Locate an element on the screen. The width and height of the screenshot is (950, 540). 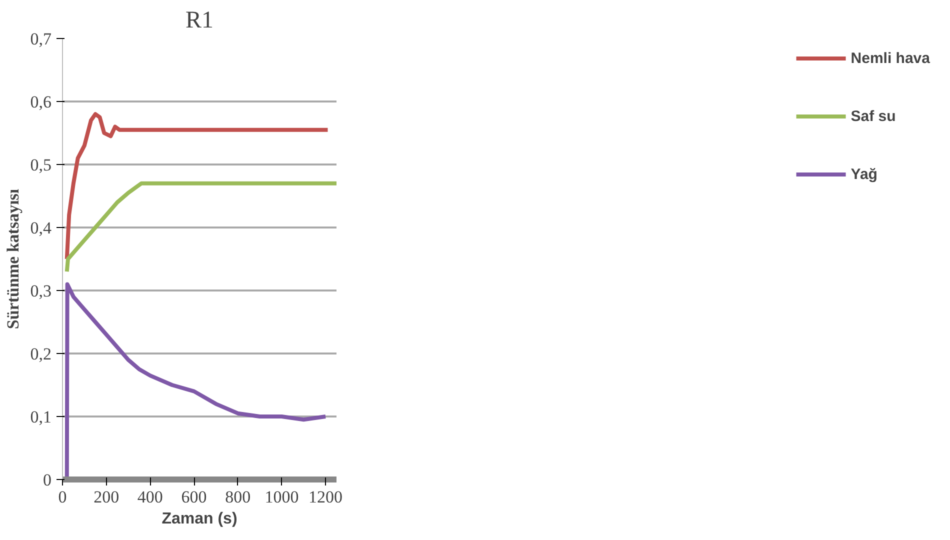
x-tick-label: 200 is located at coordinates (107, 497).